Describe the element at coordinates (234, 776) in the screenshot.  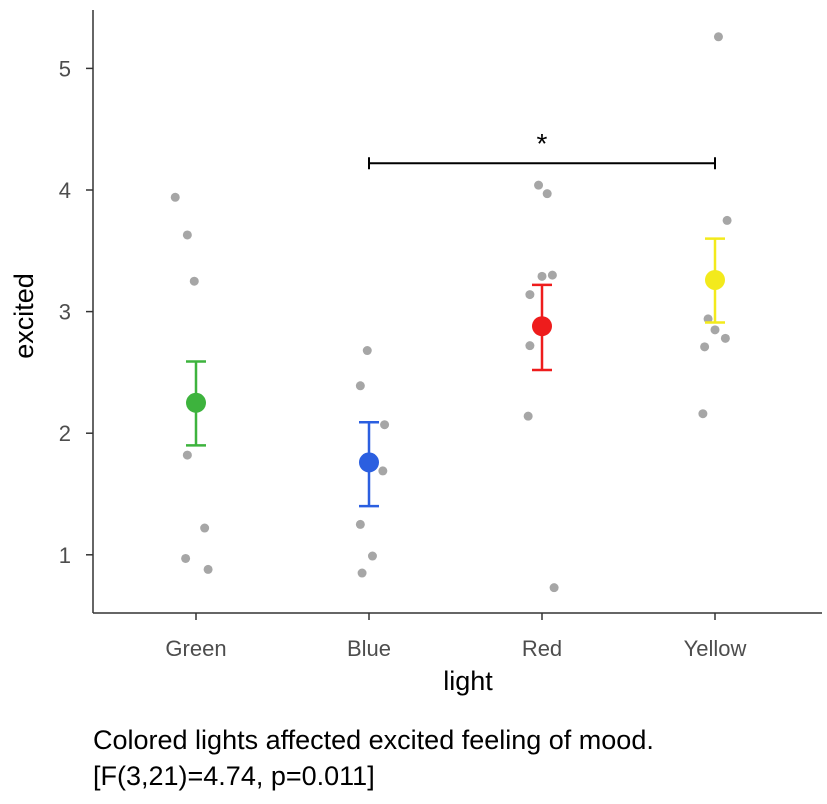
I see `caption-line-2: [F(3,21)=4.74, p=0.011]` at that location.